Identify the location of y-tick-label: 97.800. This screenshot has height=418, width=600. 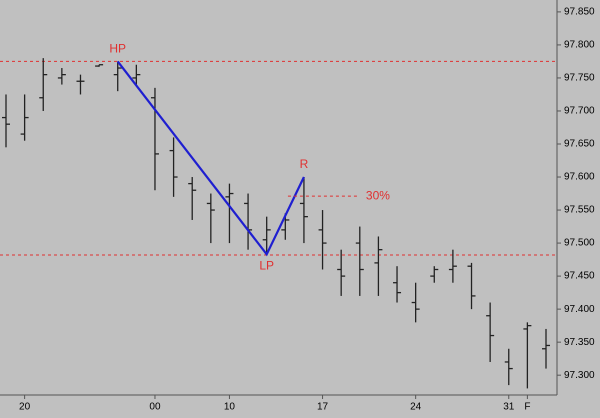
(579, 45).